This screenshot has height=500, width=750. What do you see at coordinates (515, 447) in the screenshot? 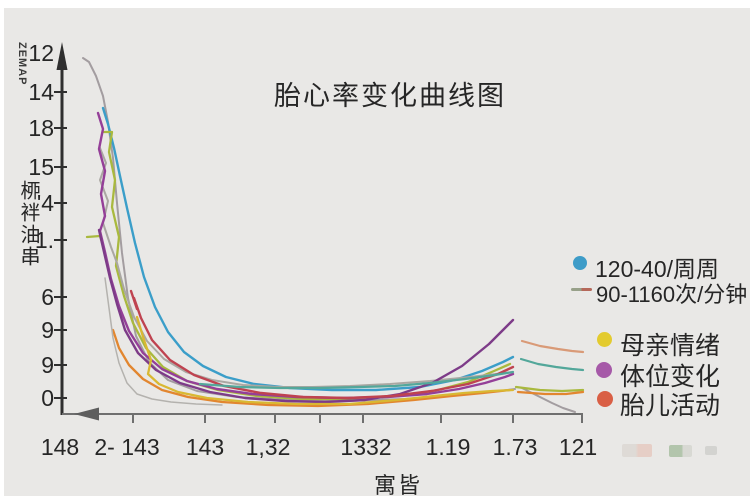
I see `x-tick-label: 1.73` at bounding box center [515, 447].